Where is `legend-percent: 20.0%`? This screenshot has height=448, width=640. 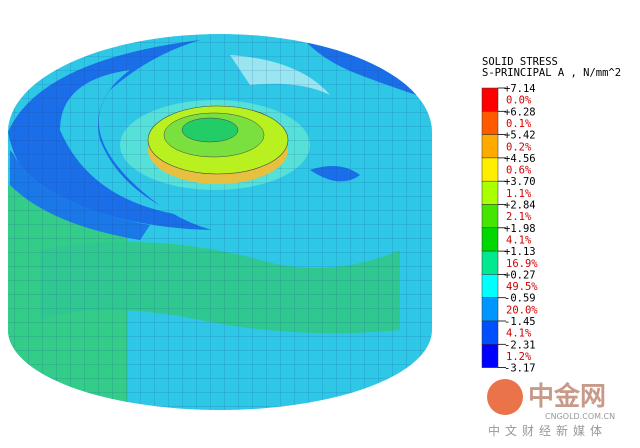 legend-percent: 20.0% is located at coordinates (522, 310).